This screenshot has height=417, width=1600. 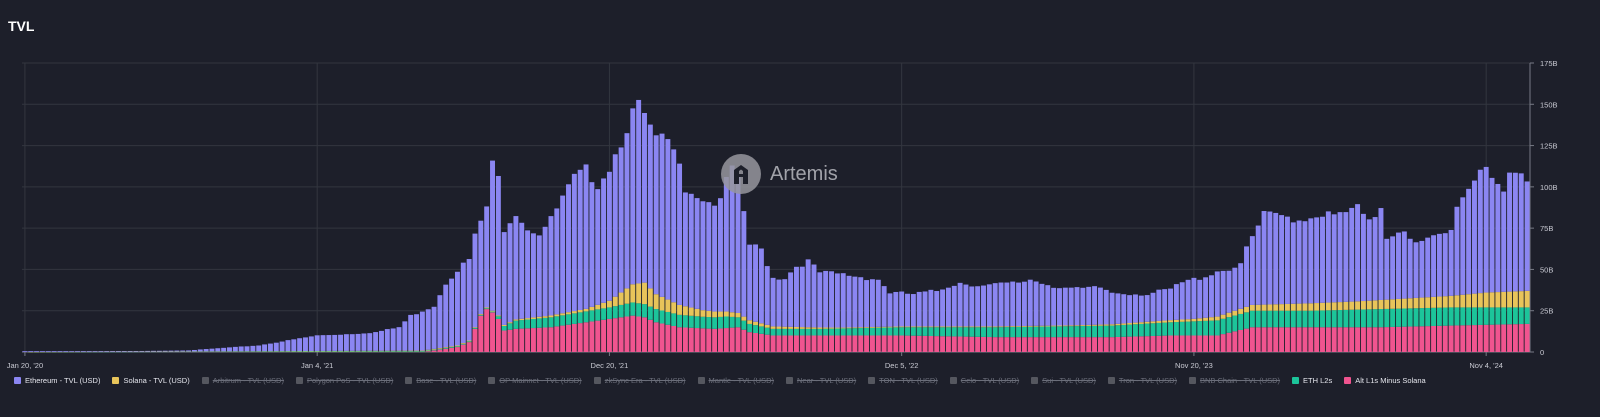 I want to click on legend-item: Polygon PoS - TVL (USD), so click(x=344, y=380).